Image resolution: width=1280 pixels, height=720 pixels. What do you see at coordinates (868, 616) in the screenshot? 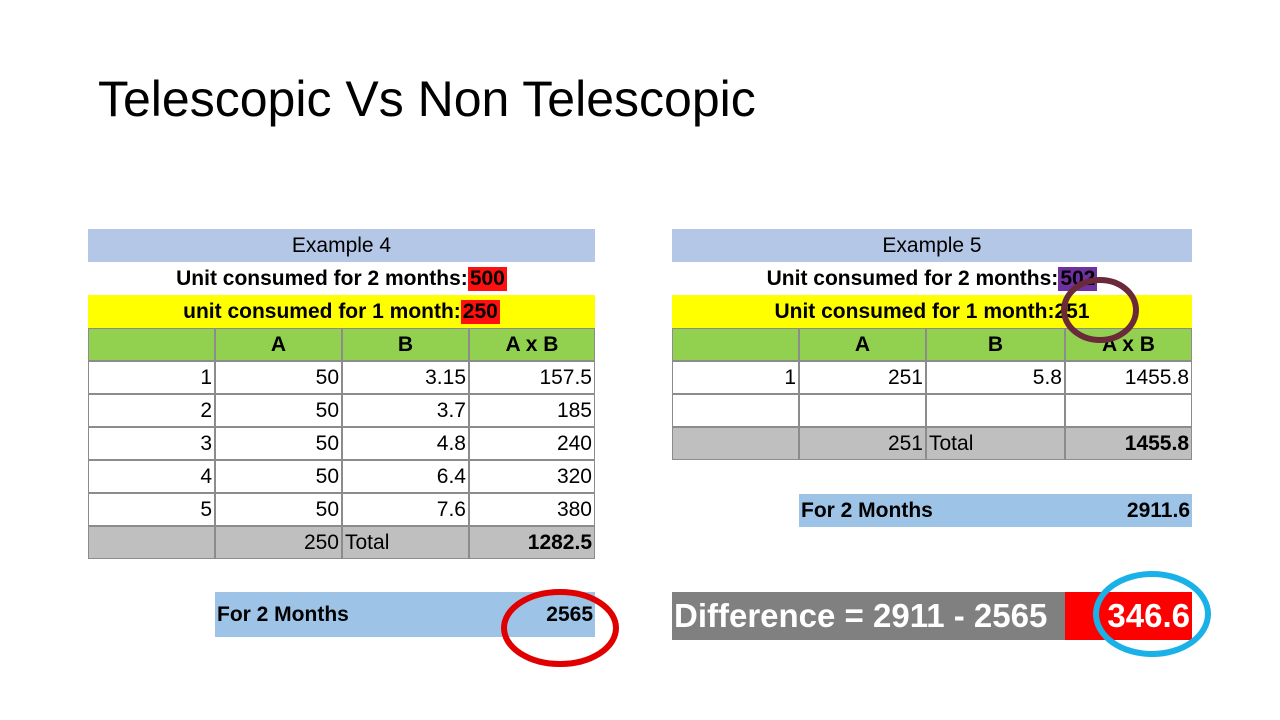
I see `difference-label: Difference = 2911 - 2565` at bounding box center [868, 616].